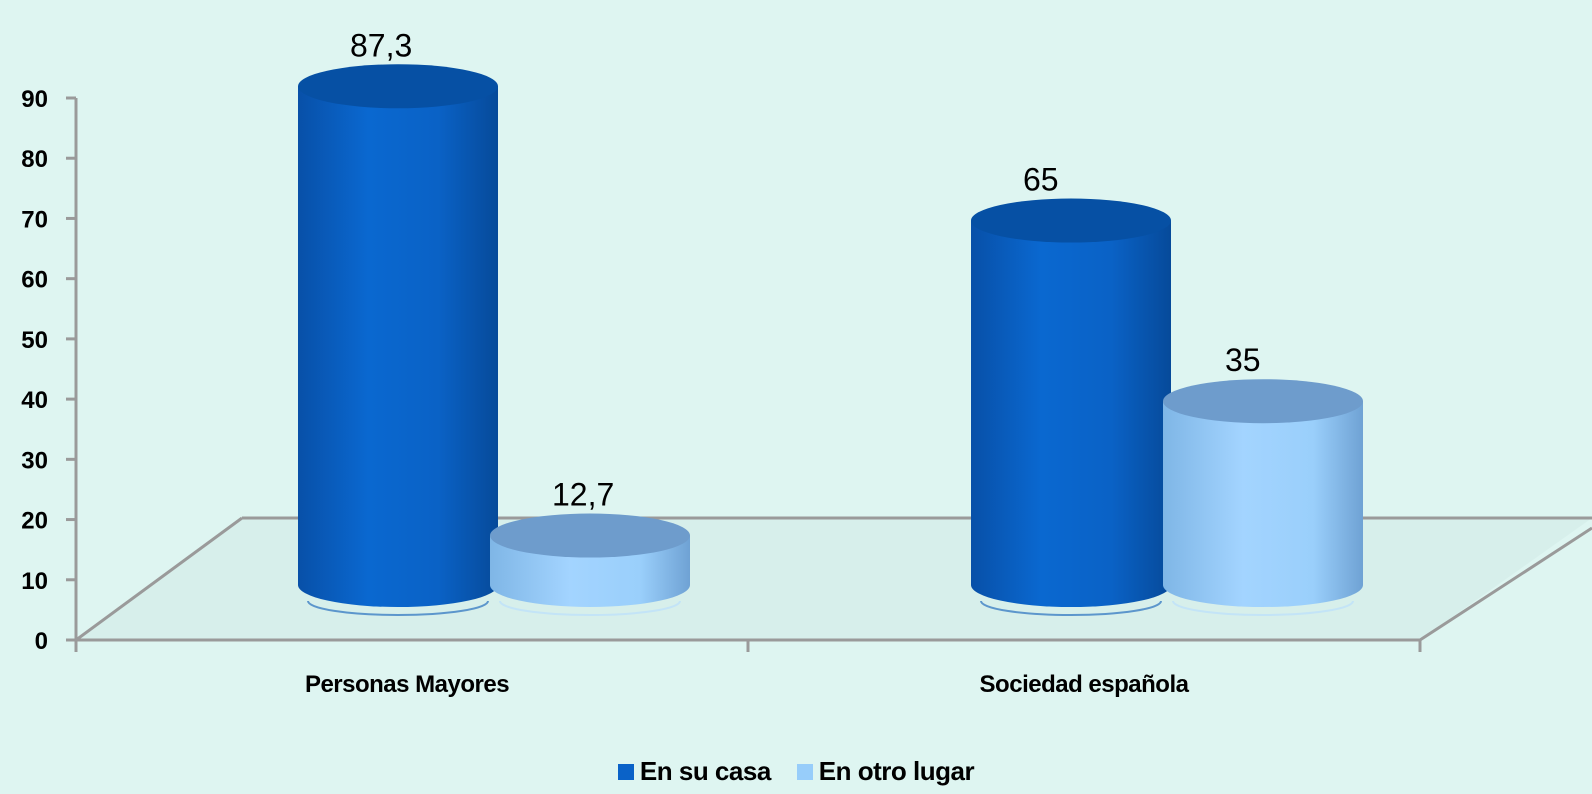 The image size is (1592, 794). Describe the element at coordinates (34, 340) in the screenshot. I see `y-tick-label: 50` at that location.